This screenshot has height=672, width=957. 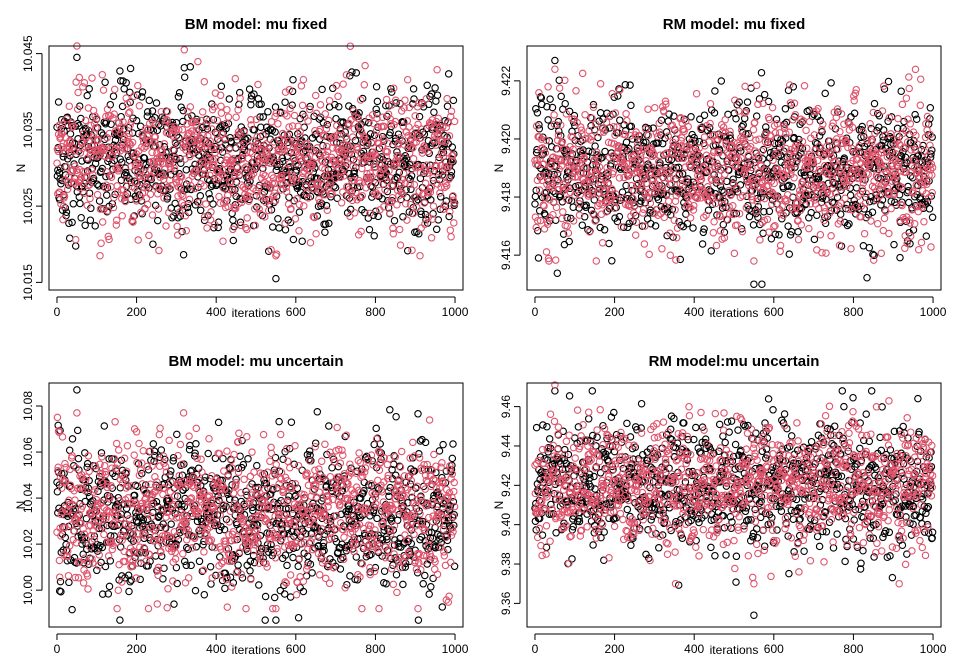 What do you see at coordinates (734, 172) in the screenshot?
I see `data-points` at bounding box center [734, 172].